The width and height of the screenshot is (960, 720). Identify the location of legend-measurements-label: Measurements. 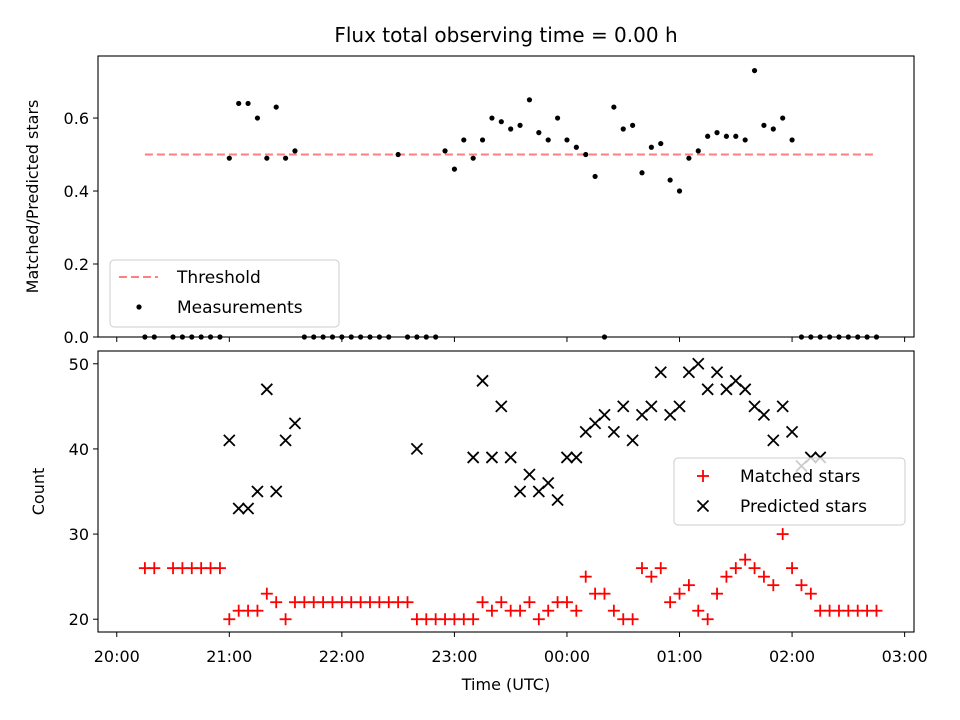
(240, 308).